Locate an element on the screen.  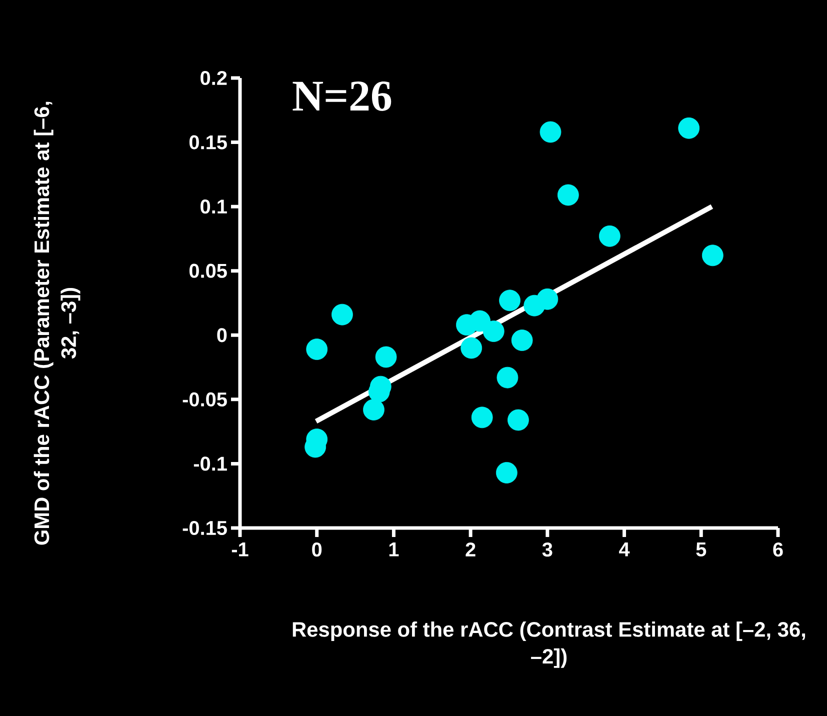
x-tick-label: 5 is located at coordinates (701, 549).